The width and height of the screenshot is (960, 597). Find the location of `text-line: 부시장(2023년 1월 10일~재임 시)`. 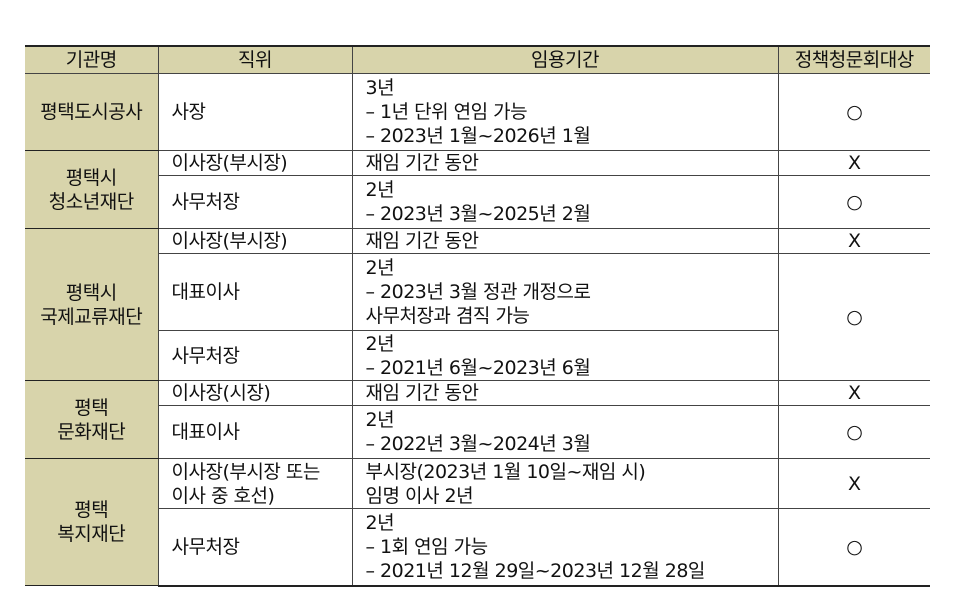

text-line: 부시장(2023년 1월 10일~재임 시) is located at coordinates (505, 471).